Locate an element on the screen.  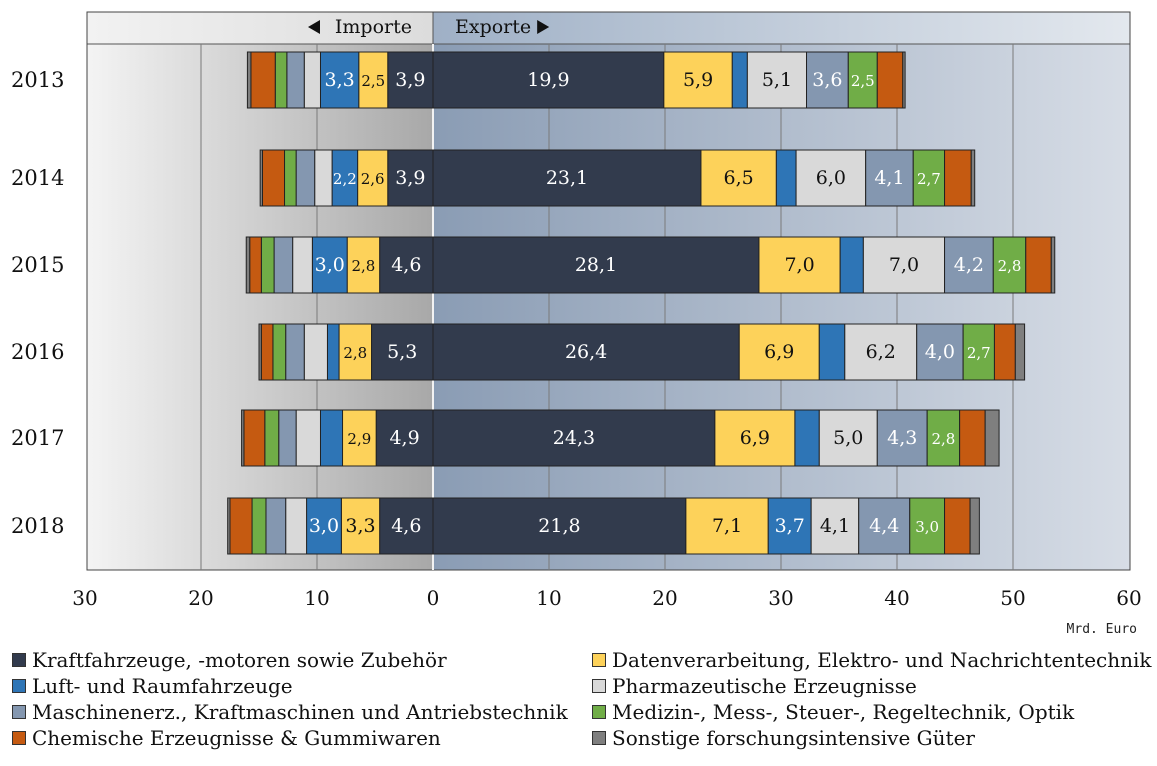
x-tick-label: 60 is located at coordinates (1128, 598).